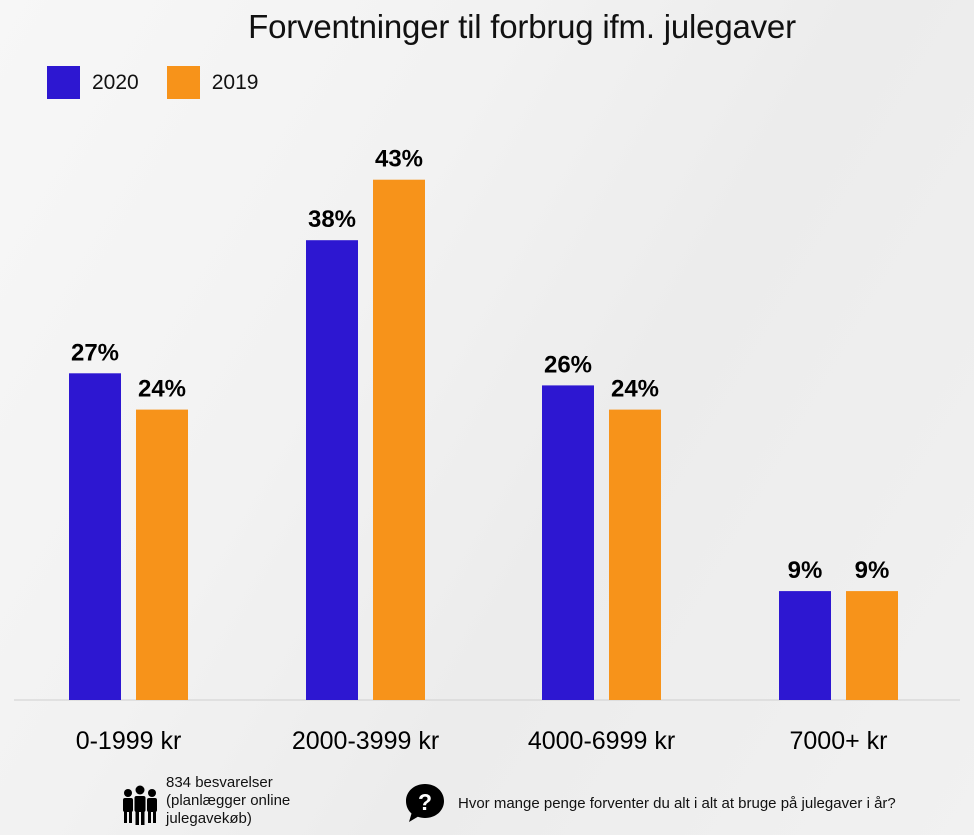 The width and height of the screenshot is (974, 835). Describe the element at coordinates (805, 570) in the screenshot. I see `data-label-2020-4: 9%` at that location.